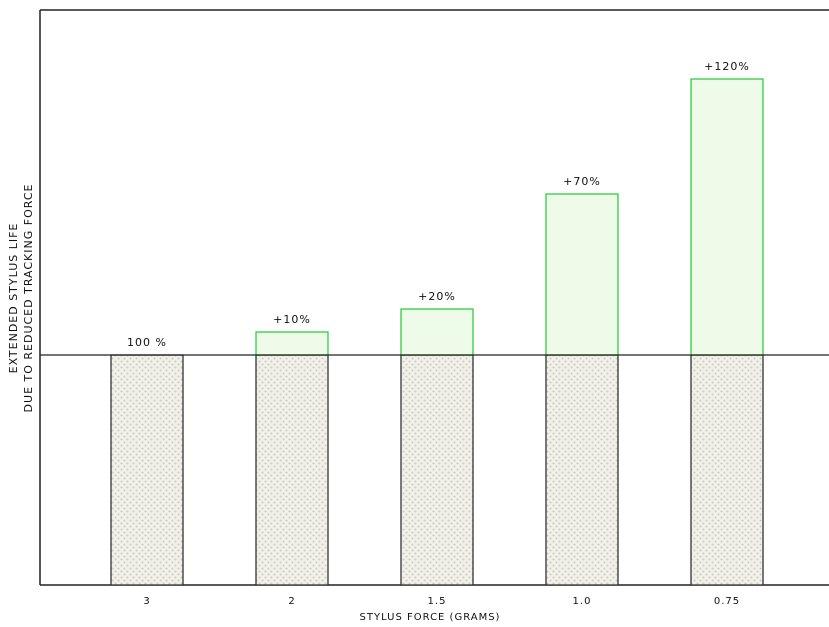 The width and height of the screenshot is (829, 627). Describe the element at coordinates (430, 617) in the screenshot. I see `x-axis-label: STYLUS FORCE (GRAMS)` at that location.